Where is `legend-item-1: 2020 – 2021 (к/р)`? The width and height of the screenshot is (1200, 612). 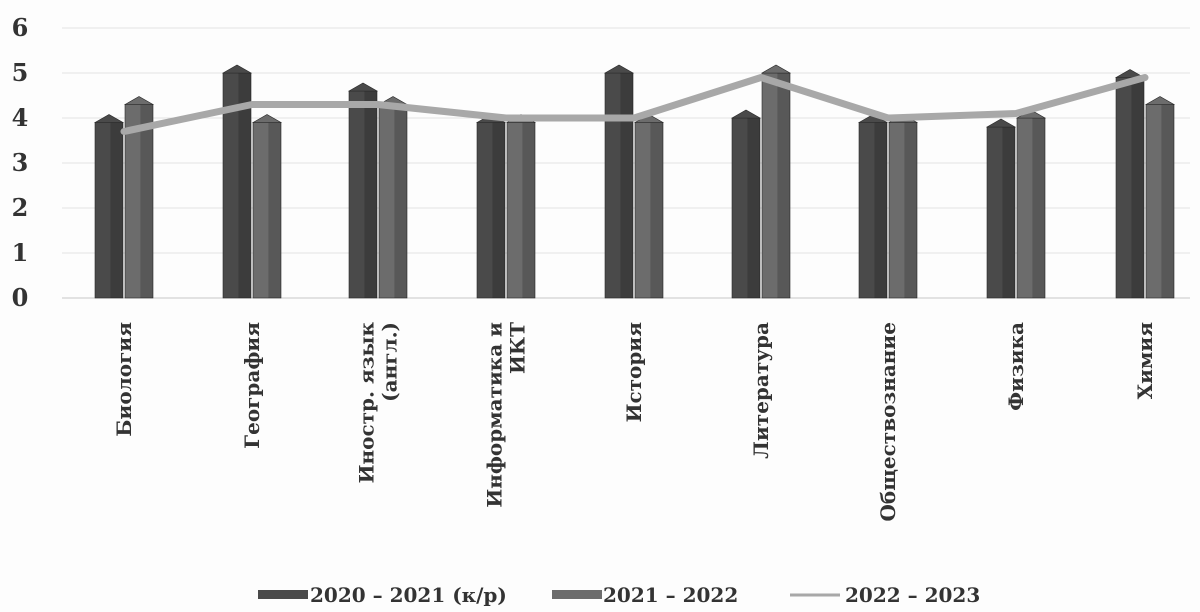 legend-item-1: 2020 – 2021 (к/р) is located at coordinates (382, 595).